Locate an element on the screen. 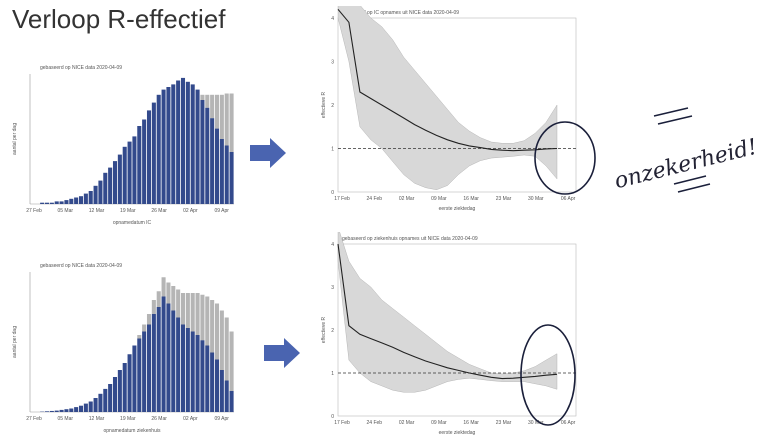 Image resolution: width=774 pixels, height=441 pixels. plot-frame is located at coordinates (457, 330).